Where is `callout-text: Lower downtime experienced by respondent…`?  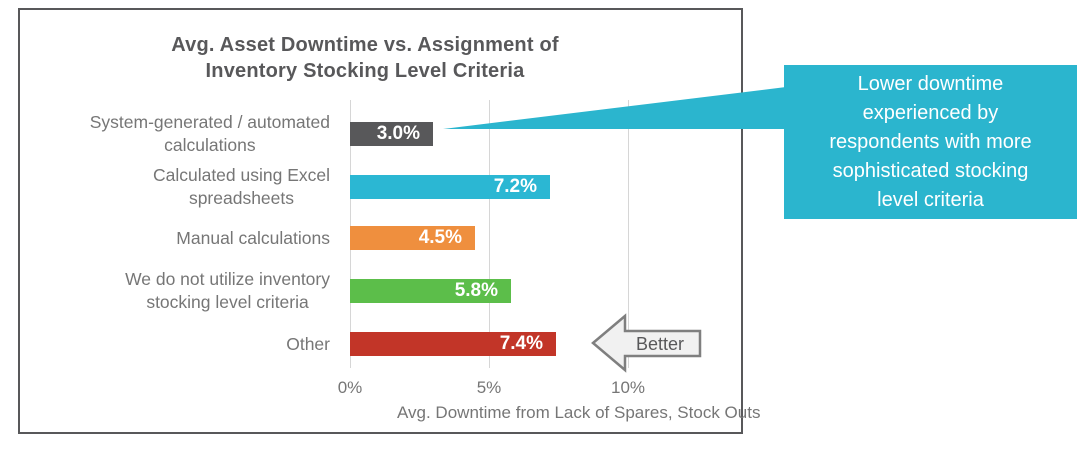 callout-text: Lower downtime experienced by respondent… is located at coordinates (930, 141).